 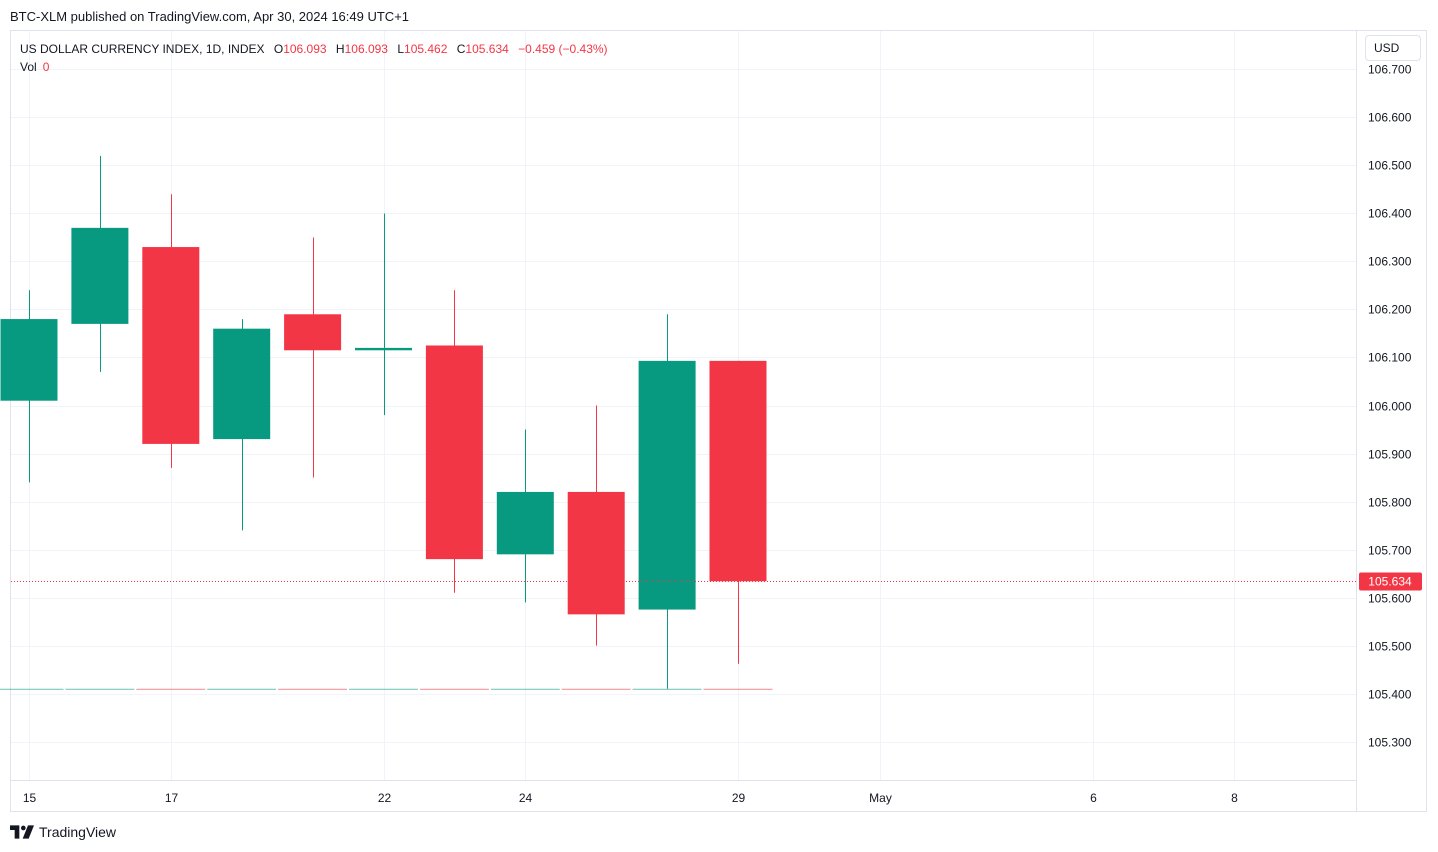 I want to click on price-tick-label: 106.700, so click(x=1390, y=70).